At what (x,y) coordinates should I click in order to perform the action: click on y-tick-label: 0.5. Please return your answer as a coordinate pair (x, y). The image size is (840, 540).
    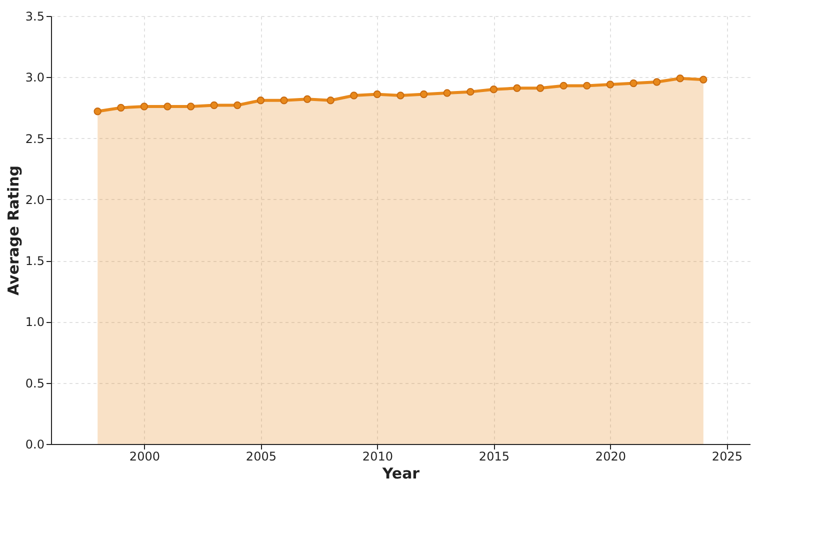
    Looking at the image, I should click on (34, 383).